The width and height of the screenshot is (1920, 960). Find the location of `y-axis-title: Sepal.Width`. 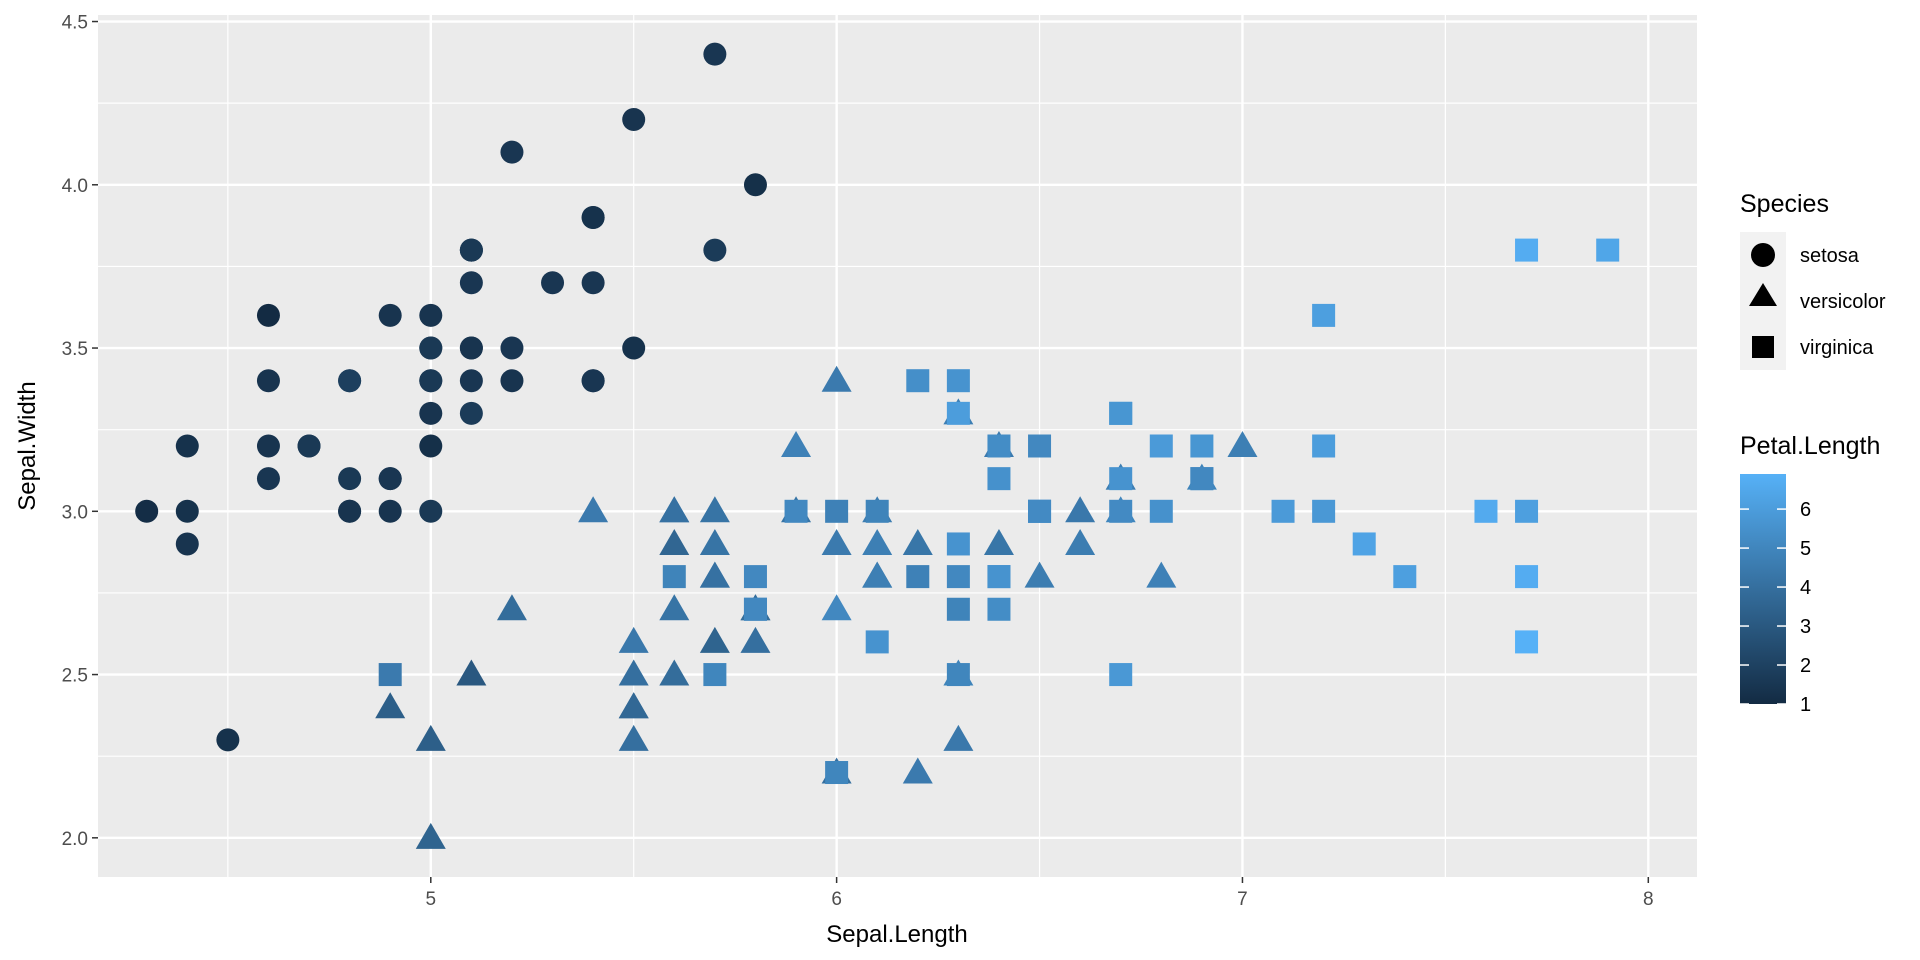

y-axis-title: Sepal.Width is located at coordinates (27, 445).